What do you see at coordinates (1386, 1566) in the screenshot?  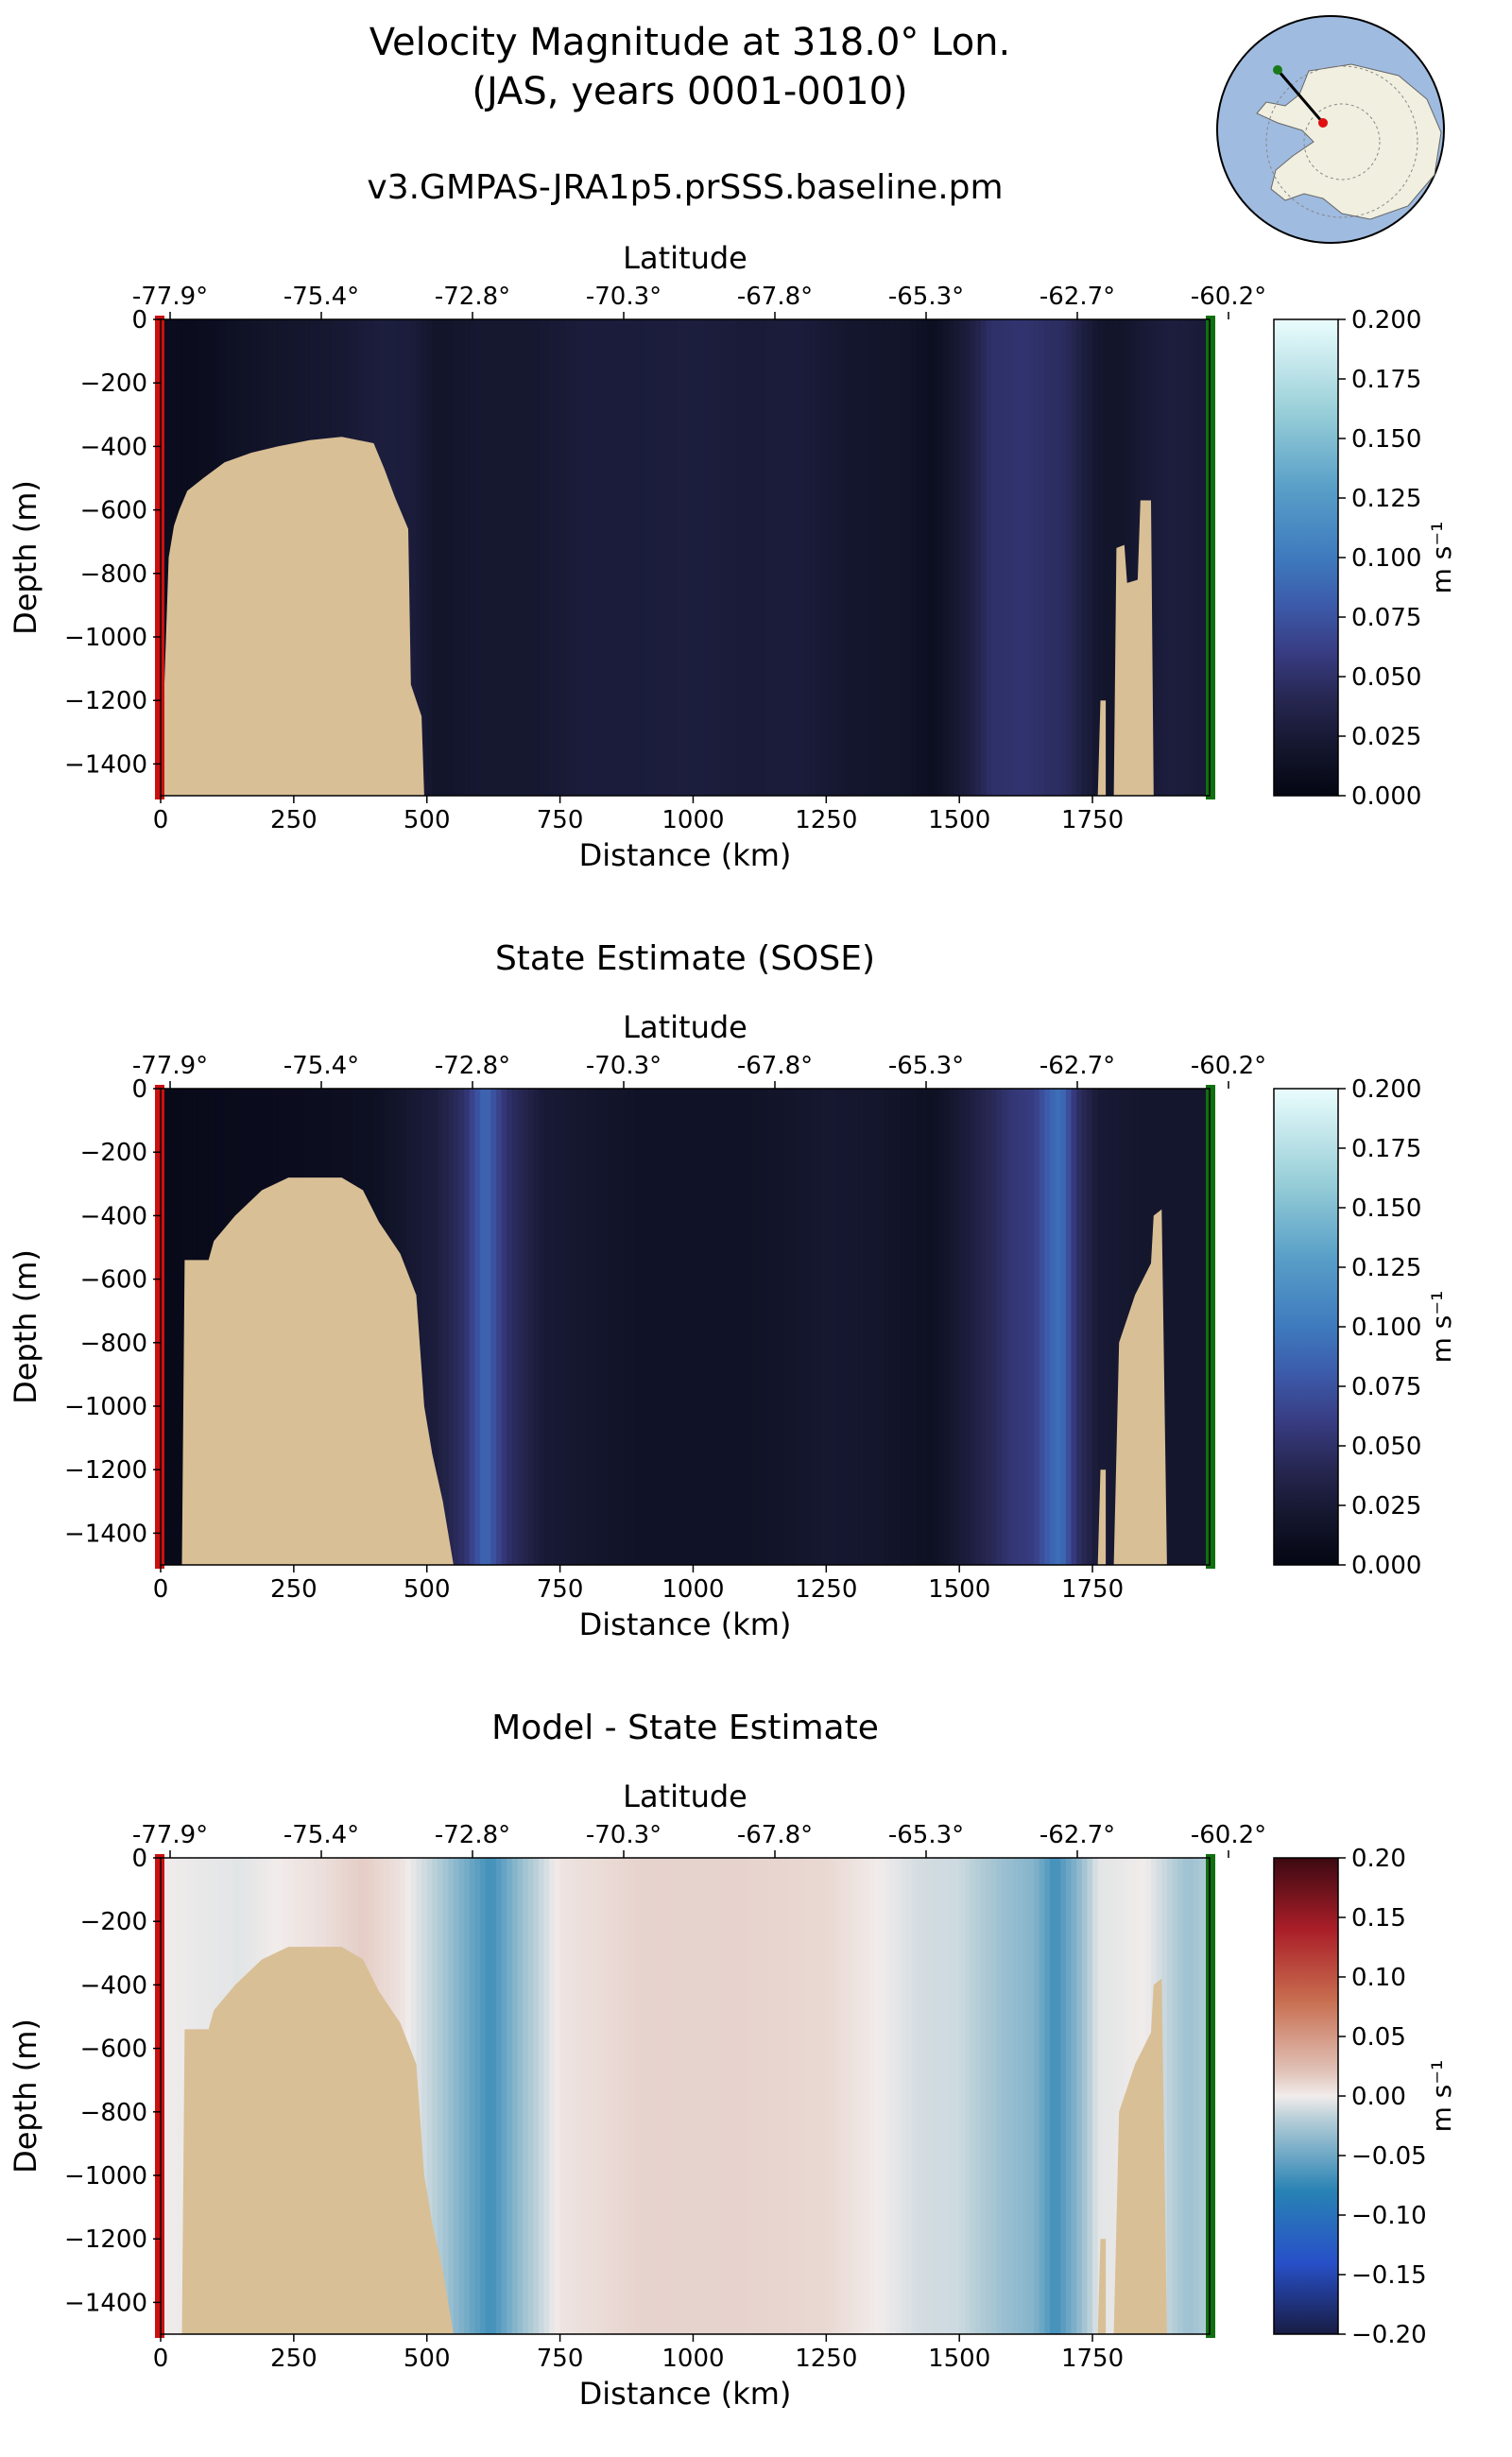 I see `colorbar-tick-label: 0.000` at bounding box center [1386, 1566].